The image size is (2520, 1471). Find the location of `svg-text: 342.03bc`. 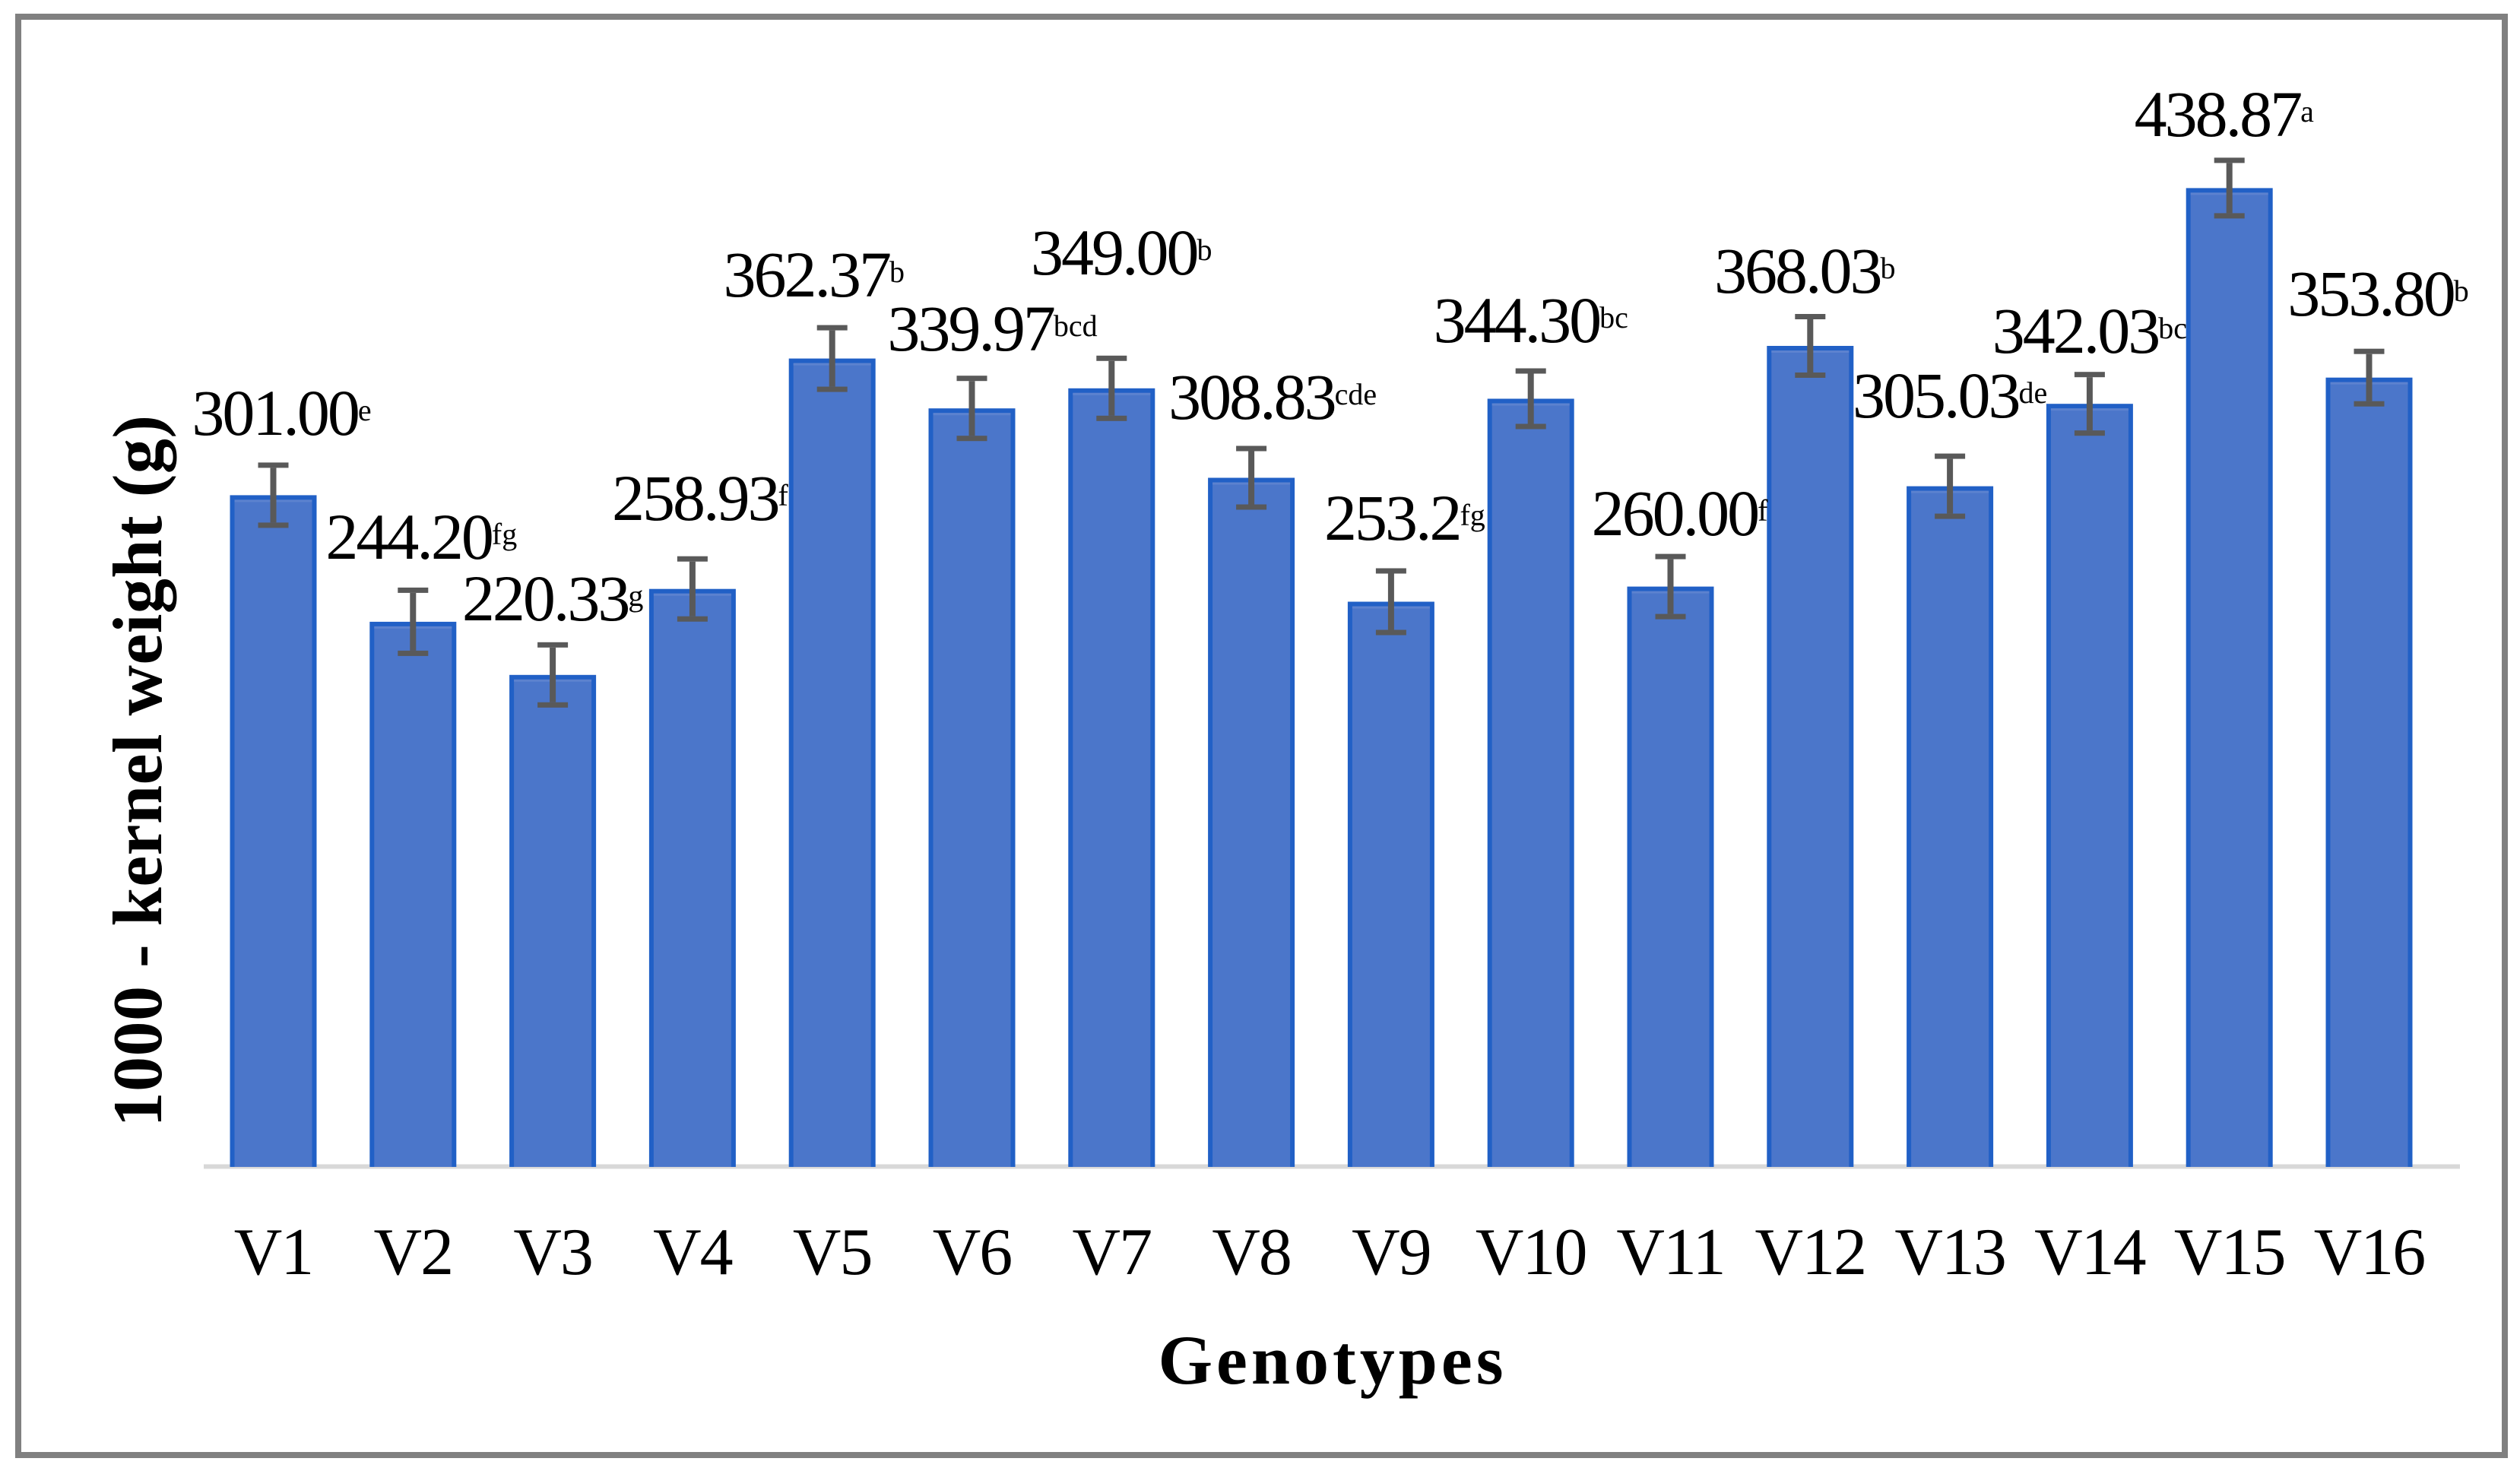

svg-text: 342.03bc is located at coordinates (2089, 330).